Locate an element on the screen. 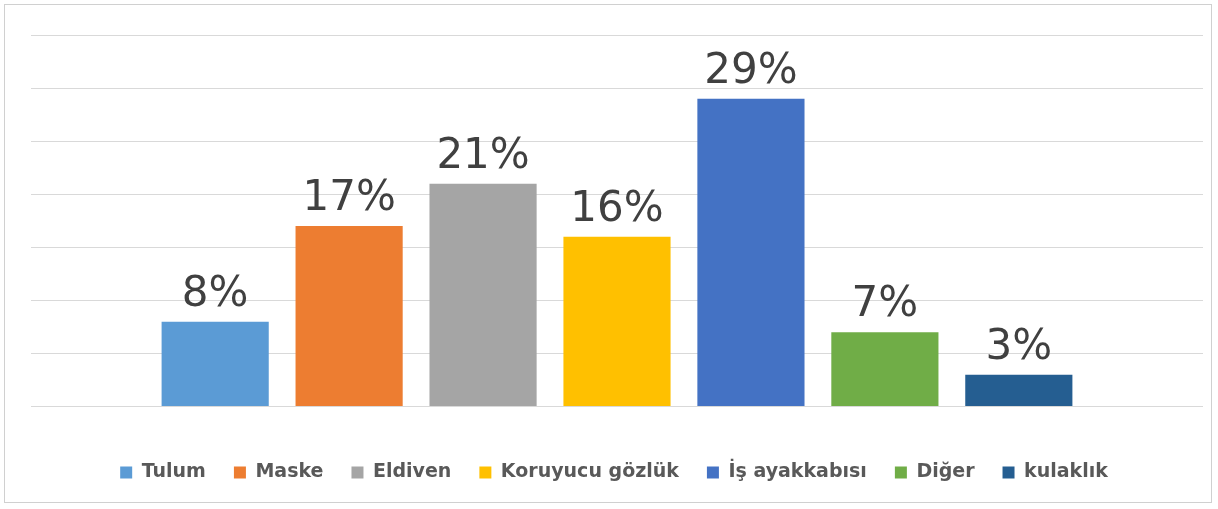  data-label: 3% is located at coordinates (1019, 344).